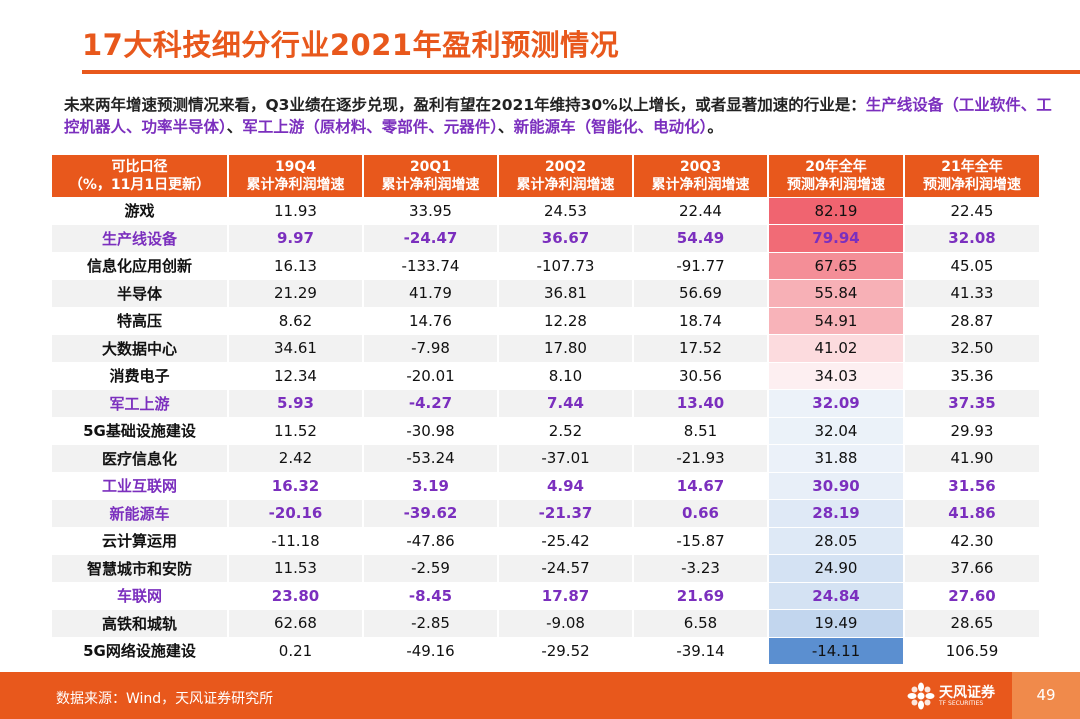 The height and width of the screenshot is (719, 1080). I want to click on table-row: 军工上游 5.93 -4.27 7.44 13.40 32.09 37.35, so click(546, 403).